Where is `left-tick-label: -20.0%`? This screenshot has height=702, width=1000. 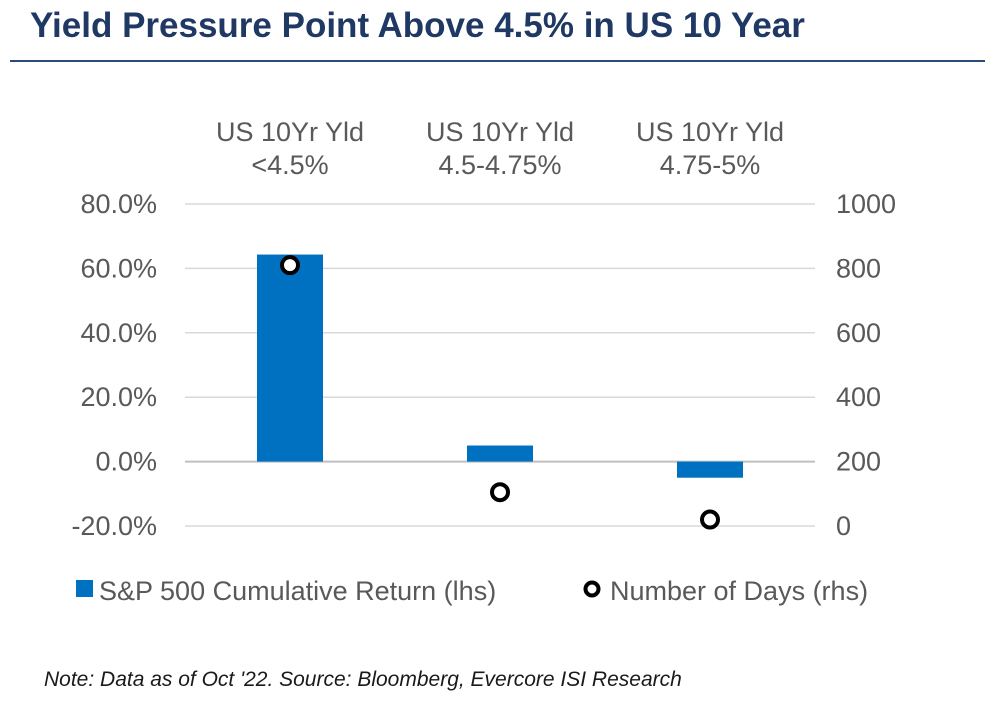
left-tick-label: -20.0% is located at coordinates (114, 526).